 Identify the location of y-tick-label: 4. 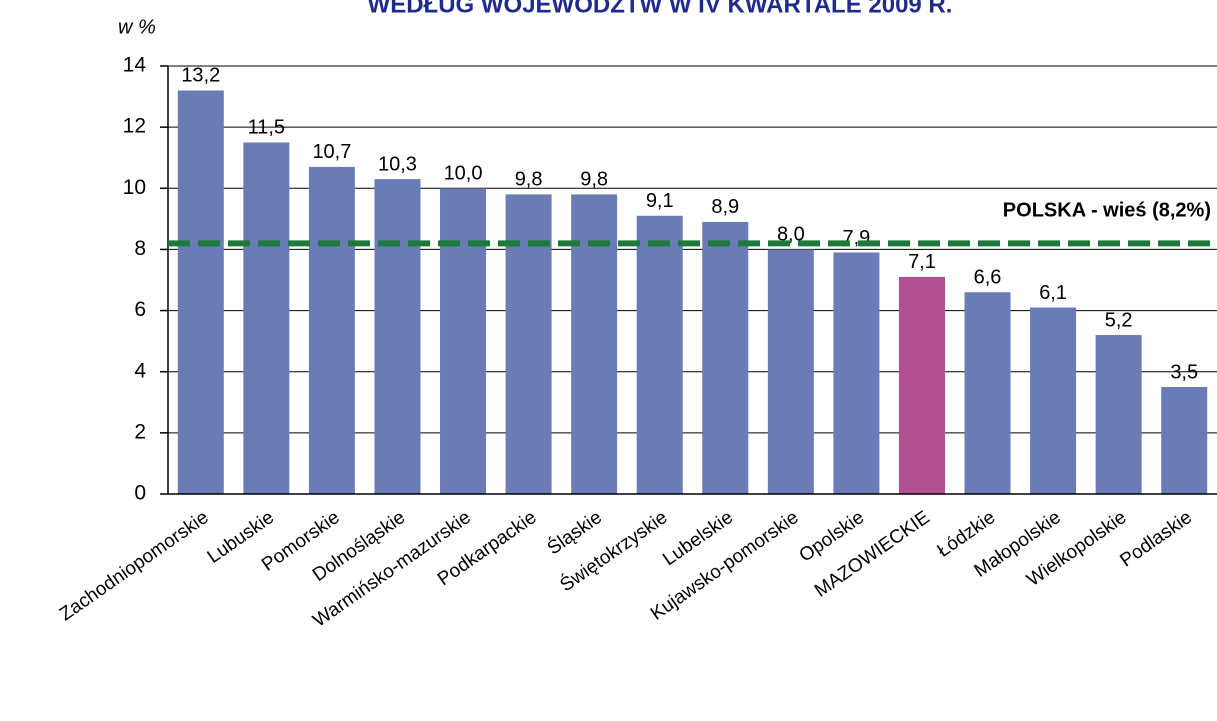
(140, 370).